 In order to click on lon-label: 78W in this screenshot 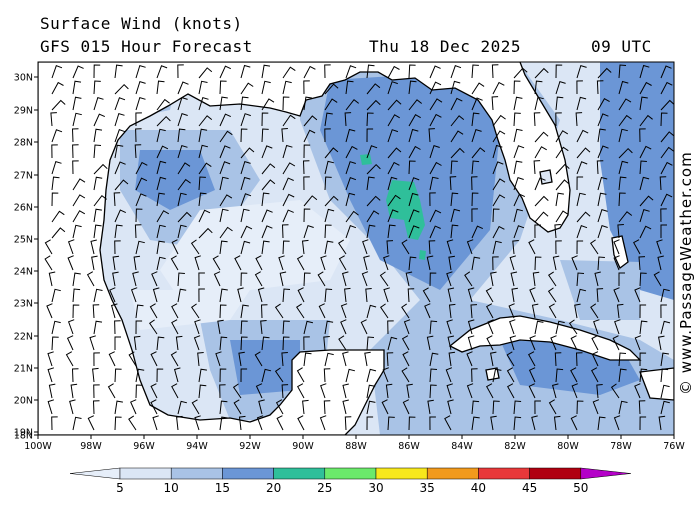, I will do `click(621, 446)`.